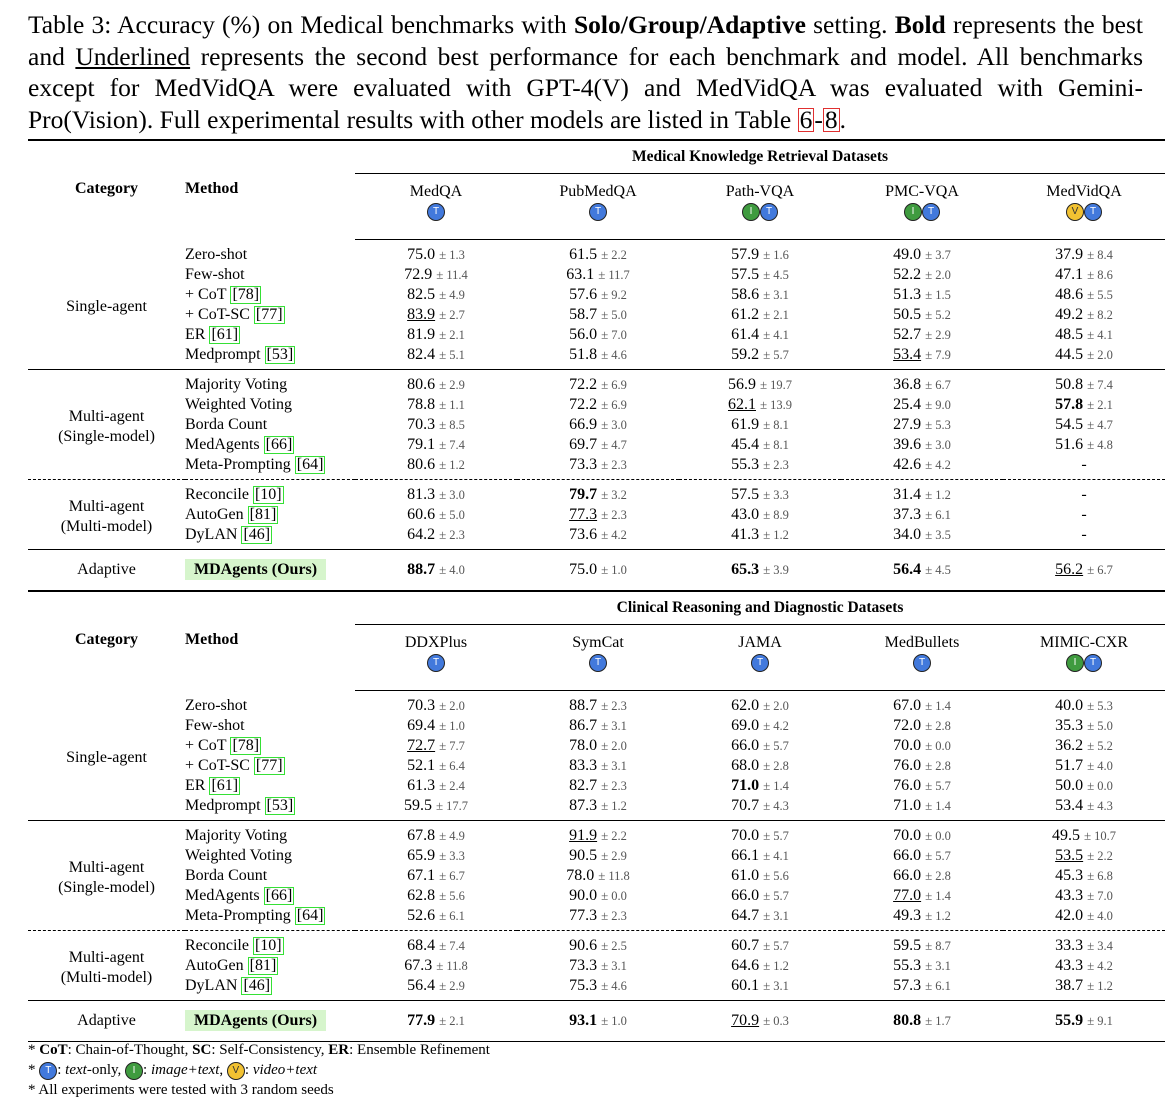 This screenshot has height=1108, width=1176. What do you see at coordinates (583, 534) in the screenshot?
I see `mean-value: 73.6` at bounding box center [583, 534].